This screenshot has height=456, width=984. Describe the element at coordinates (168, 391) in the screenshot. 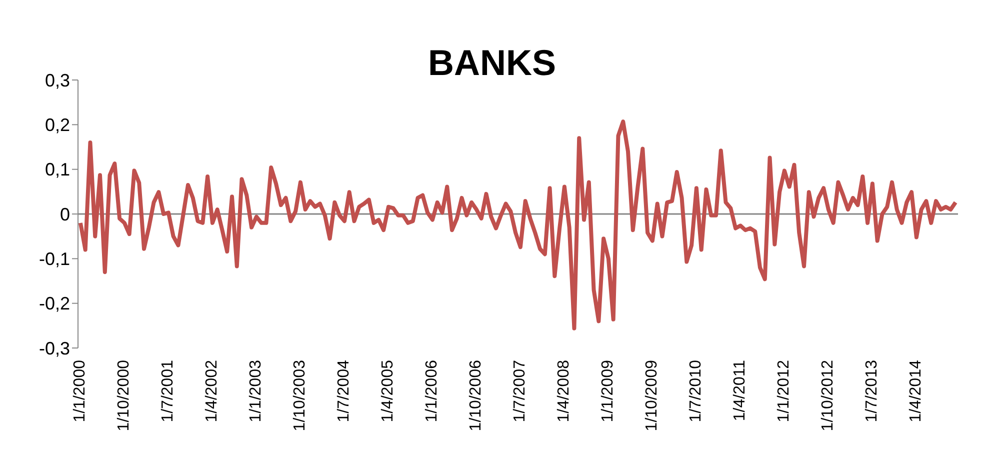

I see `x-tick-label: 1/7/2001` at that location.